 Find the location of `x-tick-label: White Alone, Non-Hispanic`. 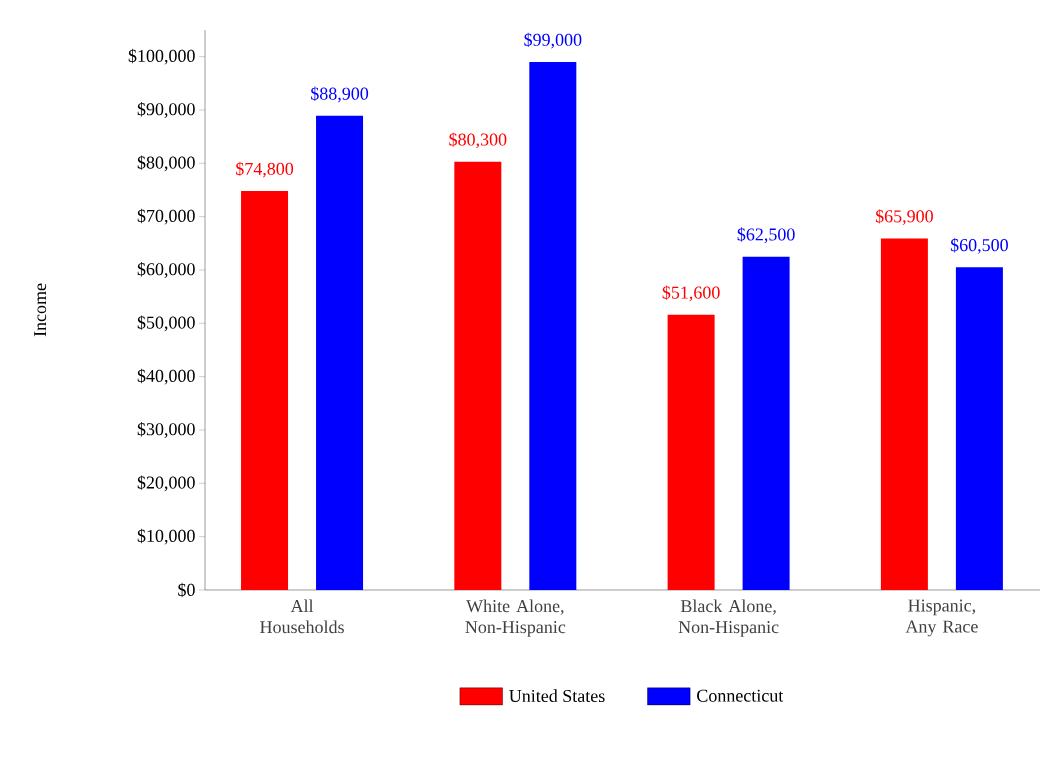

x-tick-label: White Alone, Non-Hispanic is located at coordinates (515, 618).